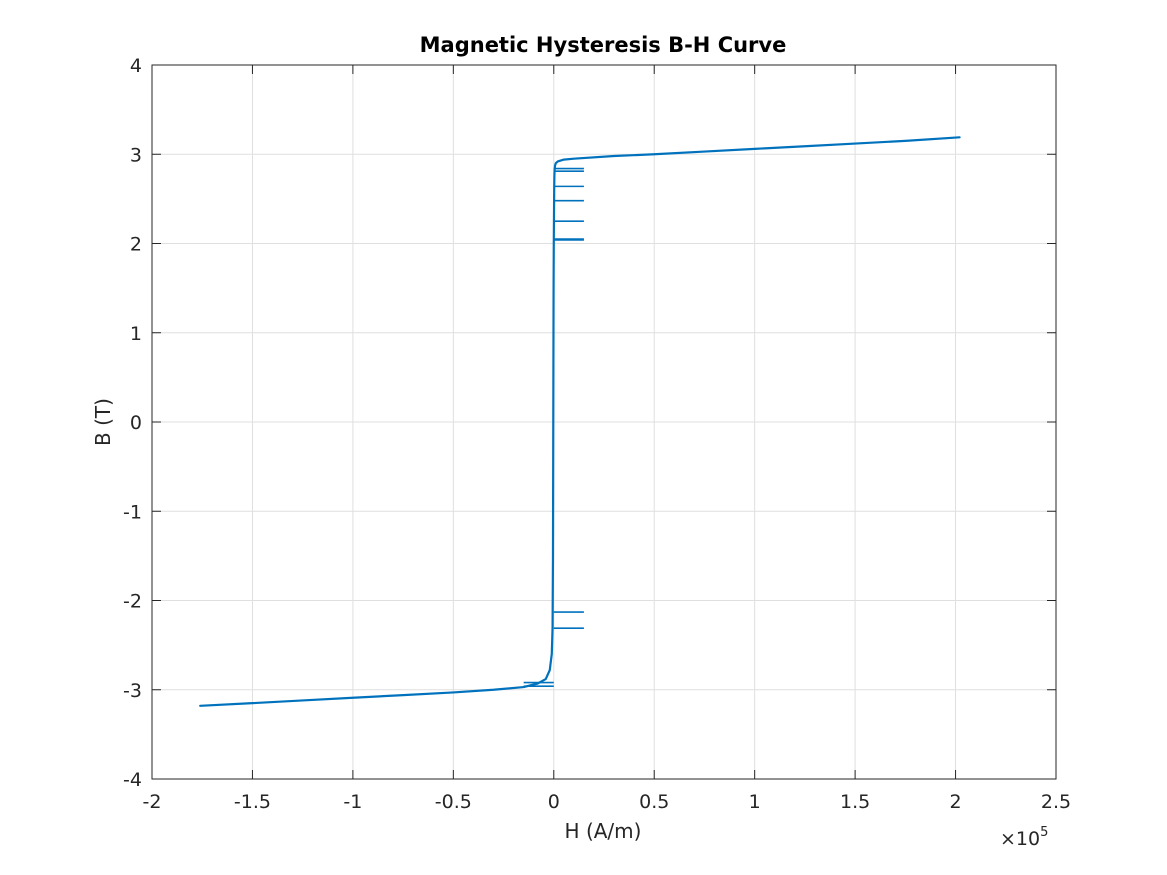  What do you see at coordinates (1020, 839) in the screenshot?
I see `x-axis-multiplier-base: ×10` at bounding box center [1020, 839].